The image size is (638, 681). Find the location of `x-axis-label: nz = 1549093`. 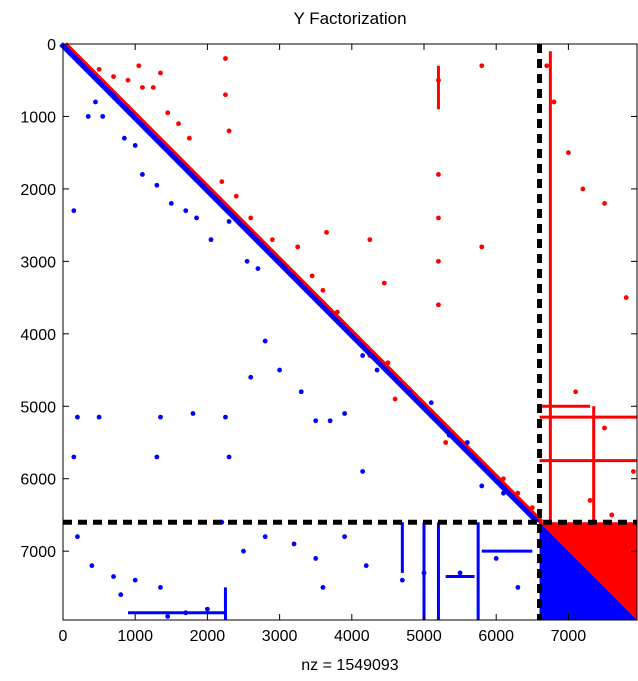

x-axis-label: nz = 1549093 is located at coordinates (350, 665).